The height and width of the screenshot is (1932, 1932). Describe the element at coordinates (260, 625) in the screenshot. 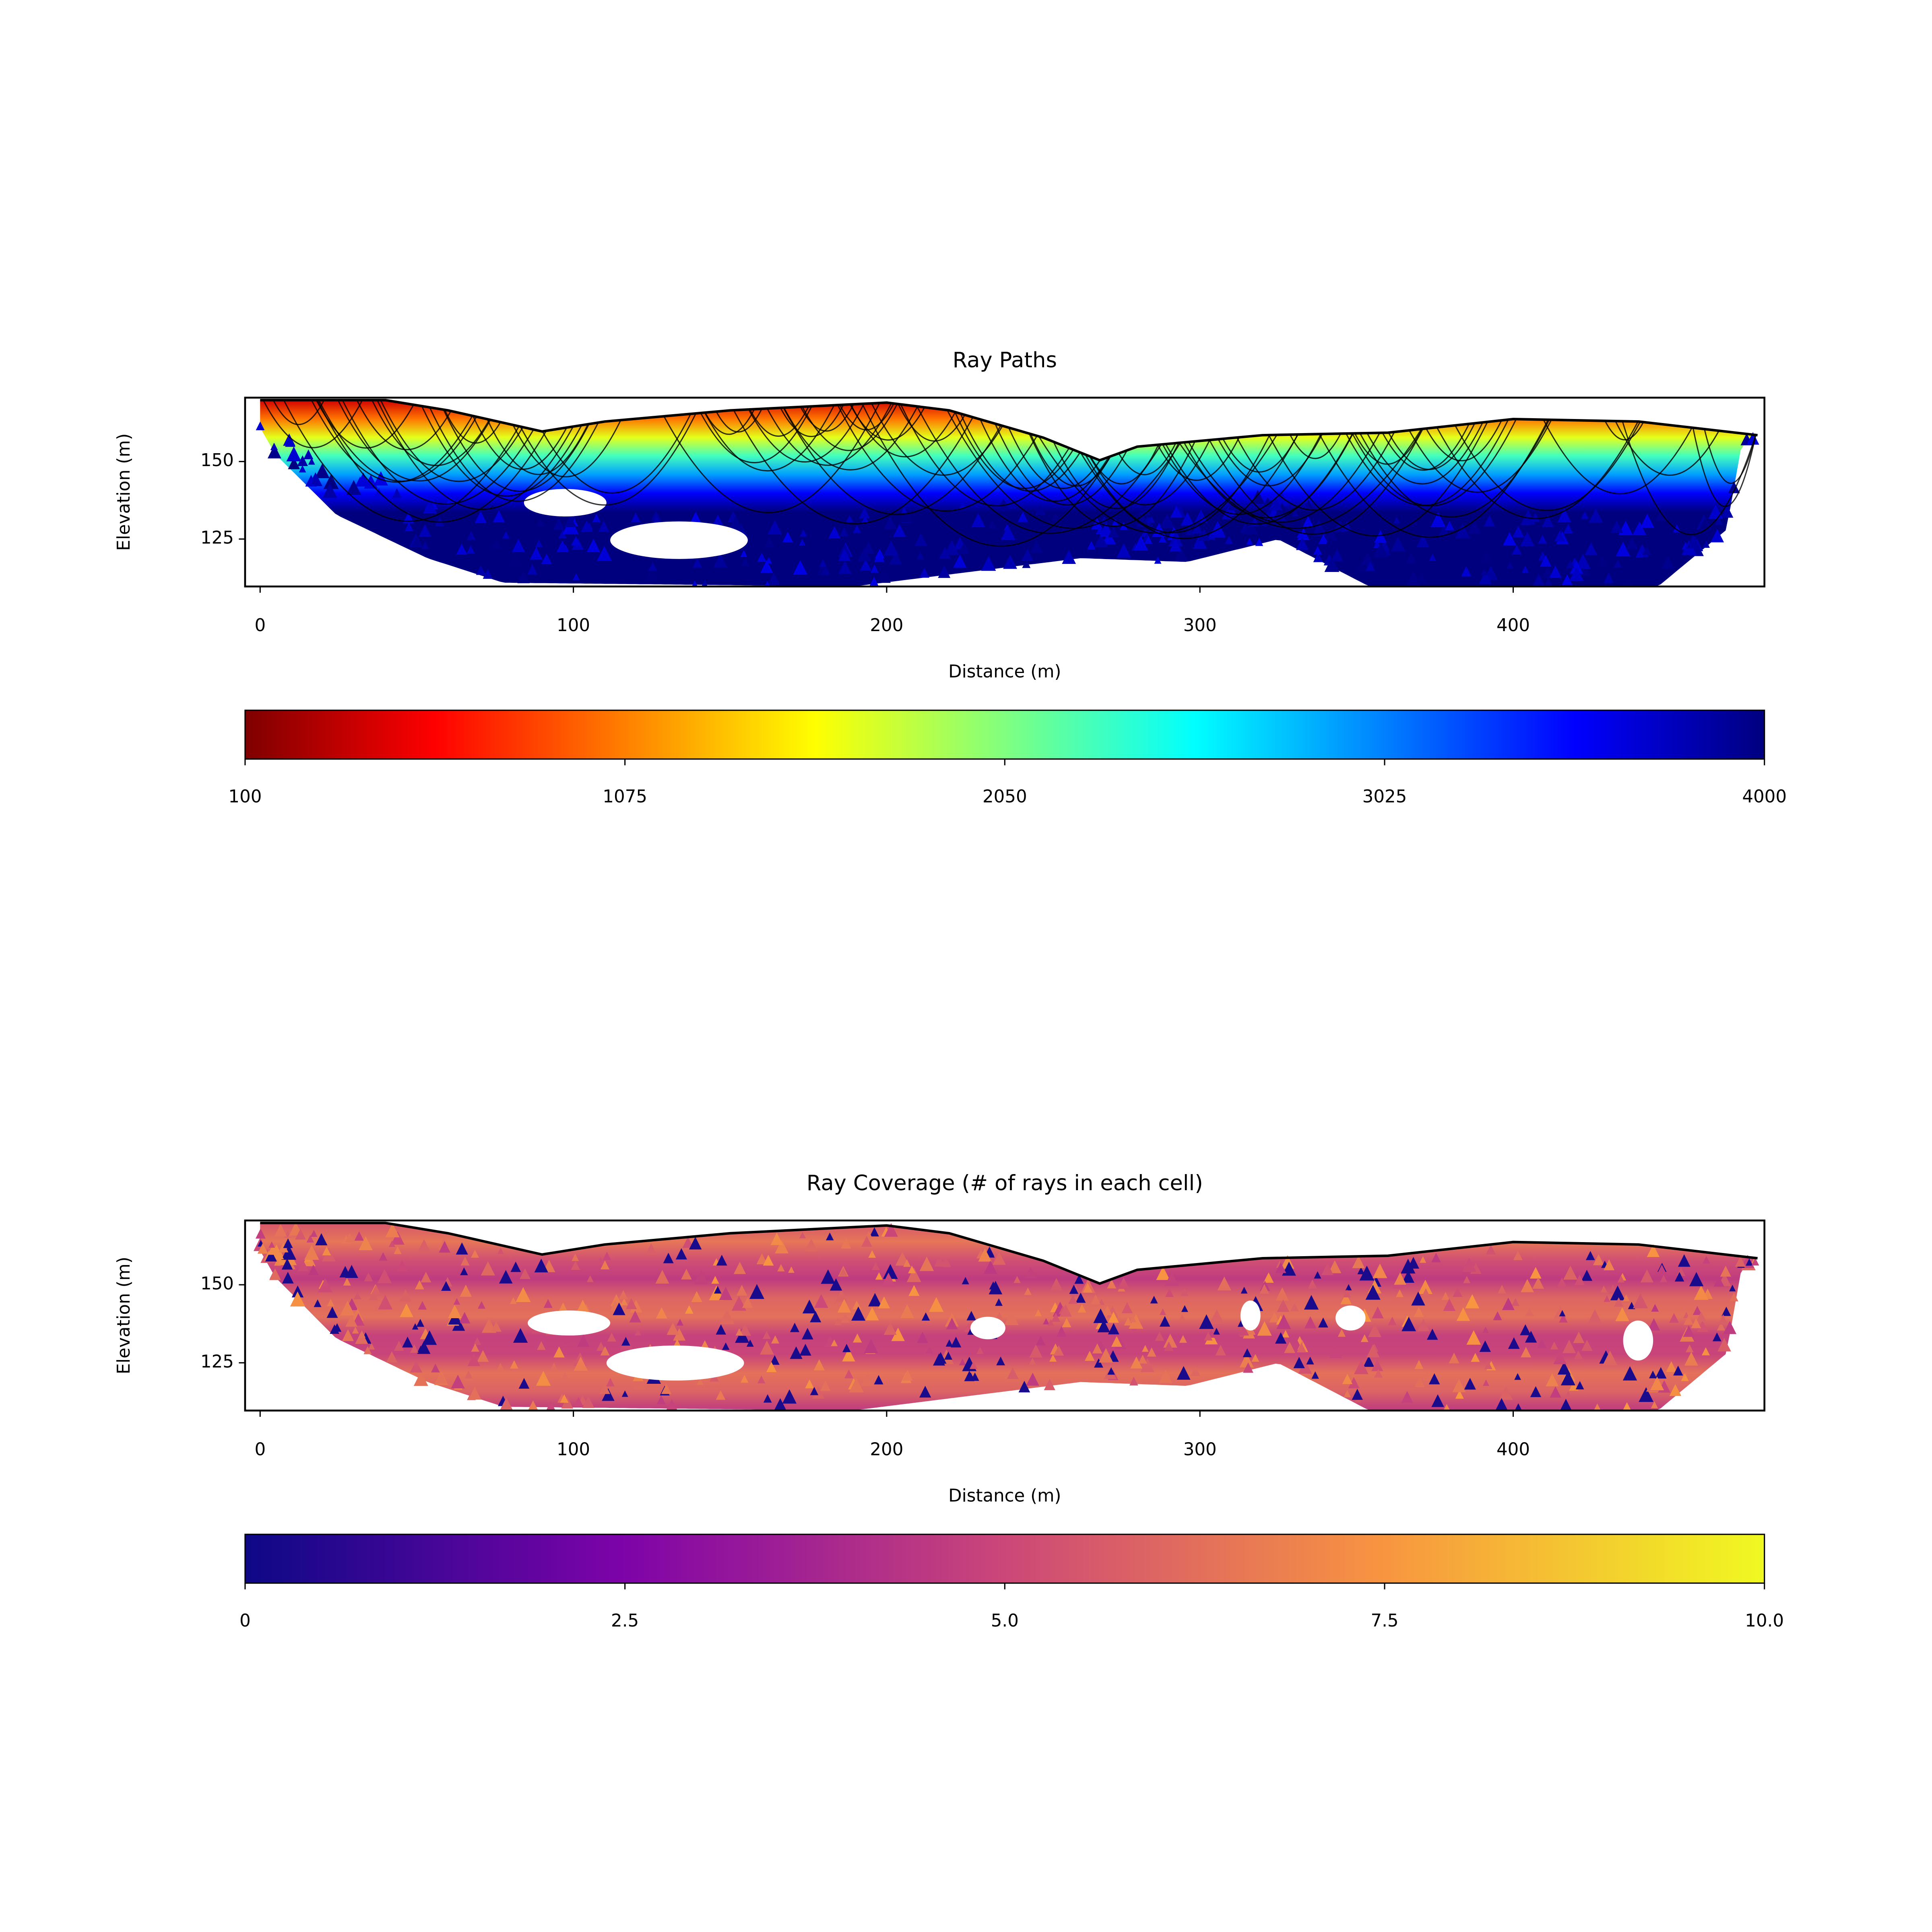

I see `x-tick-label: 0` at that location.